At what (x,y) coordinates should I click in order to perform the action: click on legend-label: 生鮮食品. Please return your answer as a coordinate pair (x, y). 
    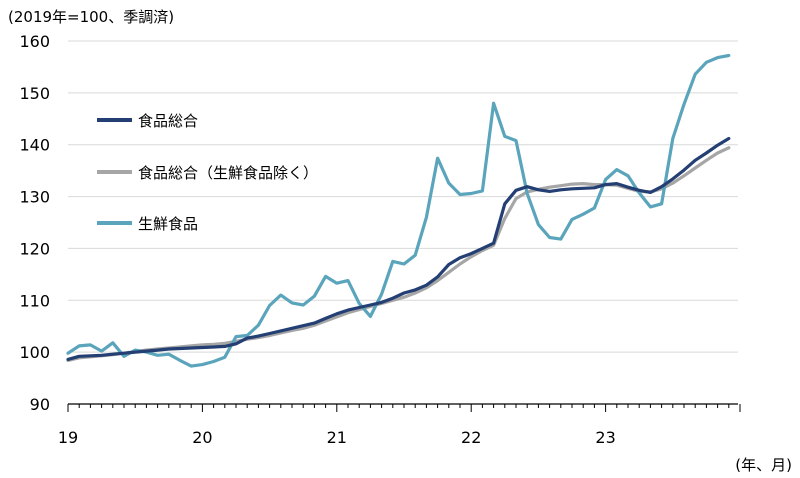
    Looking at the image, I should click on (168, 224).